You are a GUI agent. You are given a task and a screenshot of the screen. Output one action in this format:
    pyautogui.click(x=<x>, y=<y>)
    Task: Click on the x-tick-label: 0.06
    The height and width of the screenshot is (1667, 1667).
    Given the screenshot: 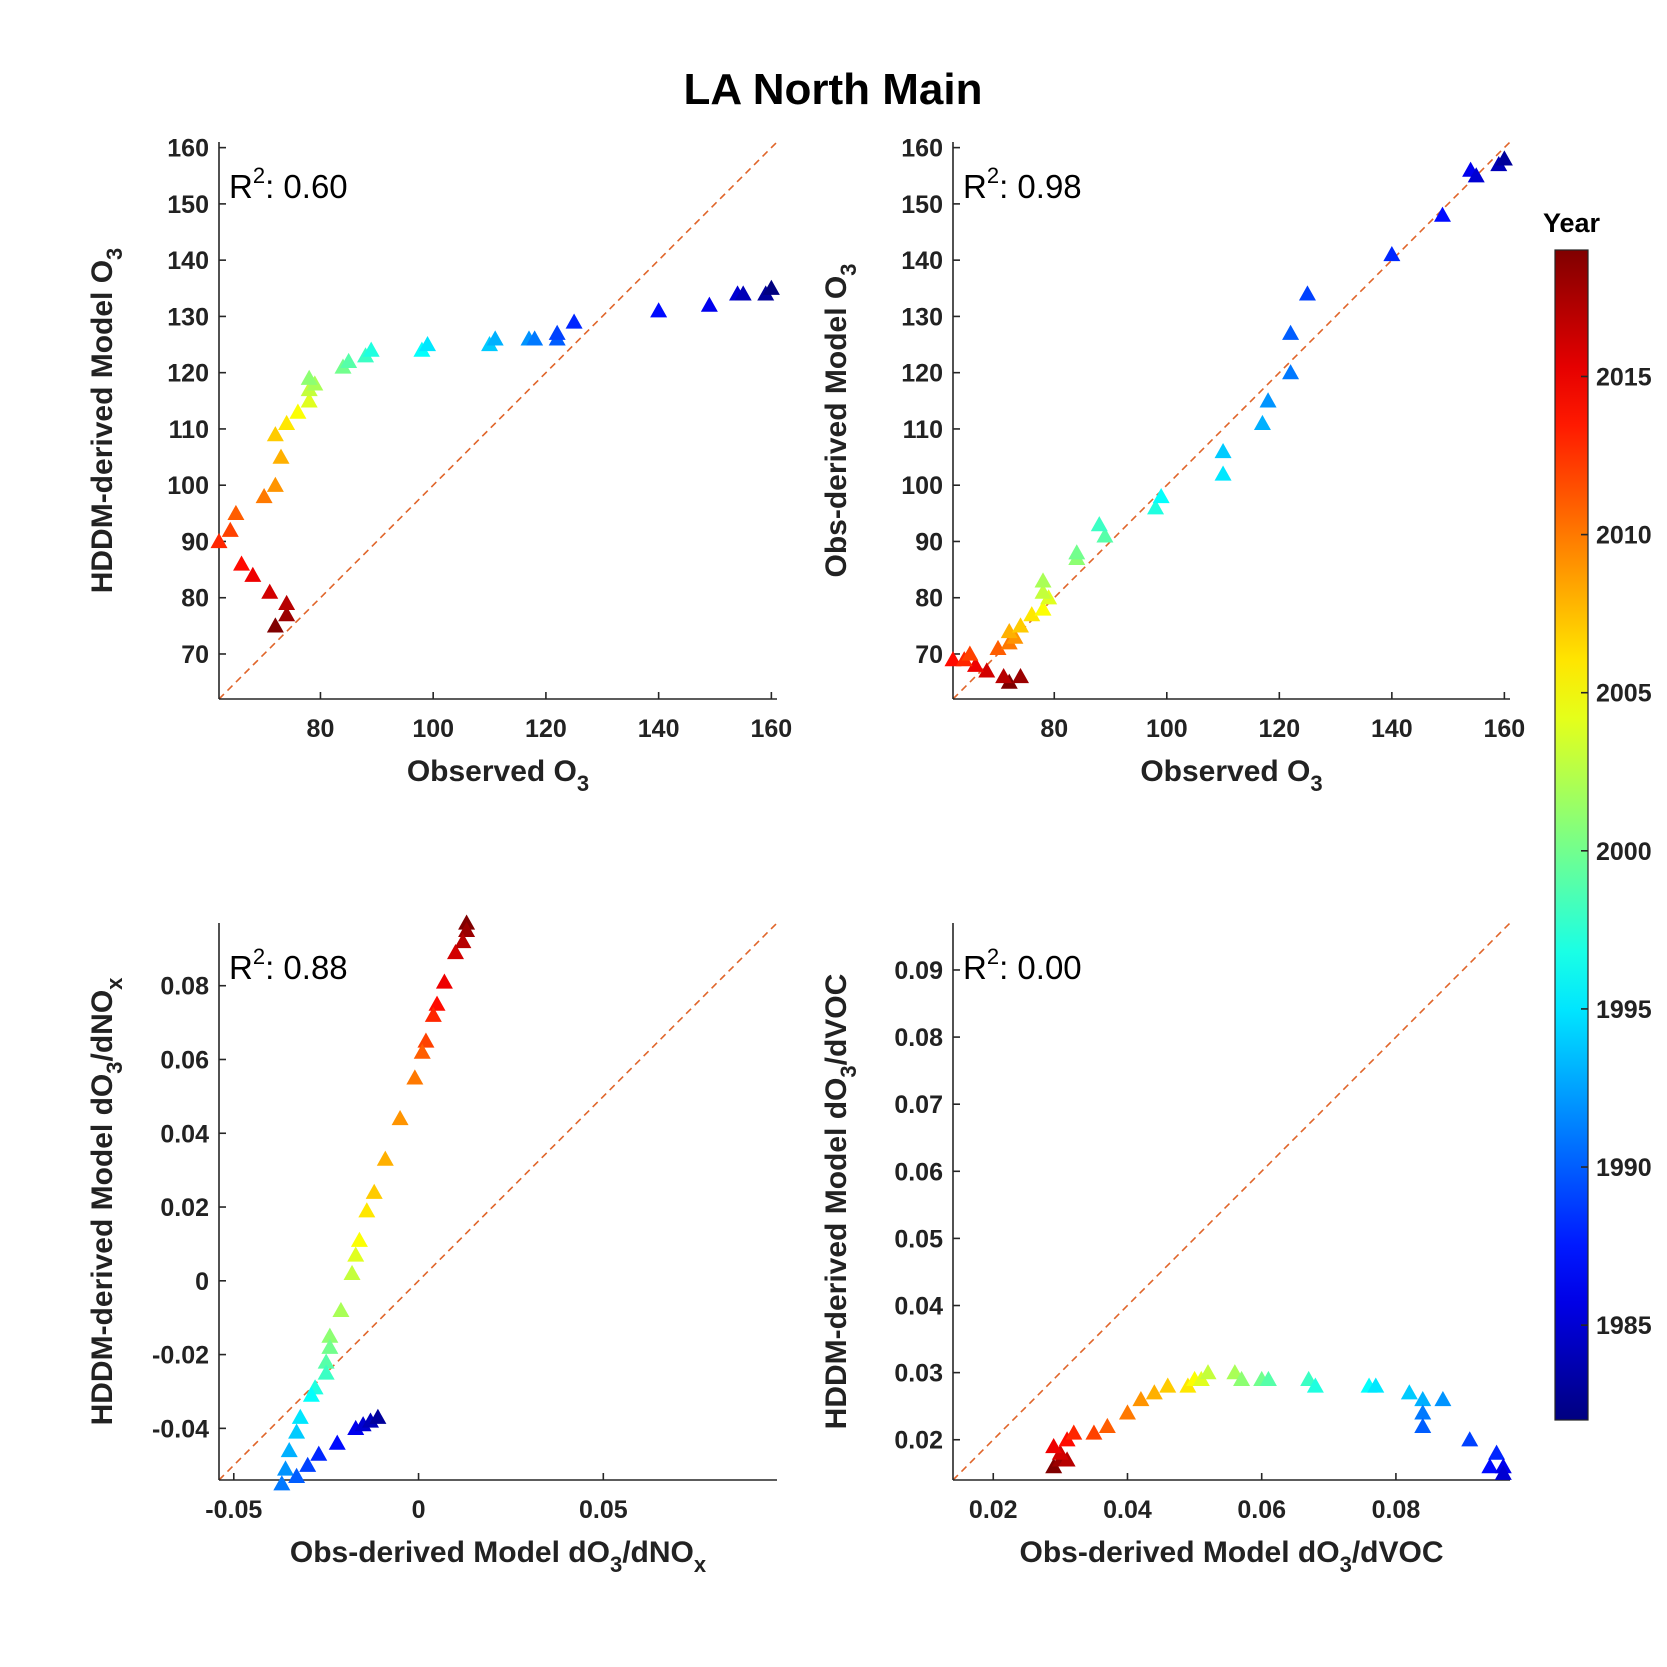 What is the action you would take?
    pyautogui.click(x=1261, y=1510)
    